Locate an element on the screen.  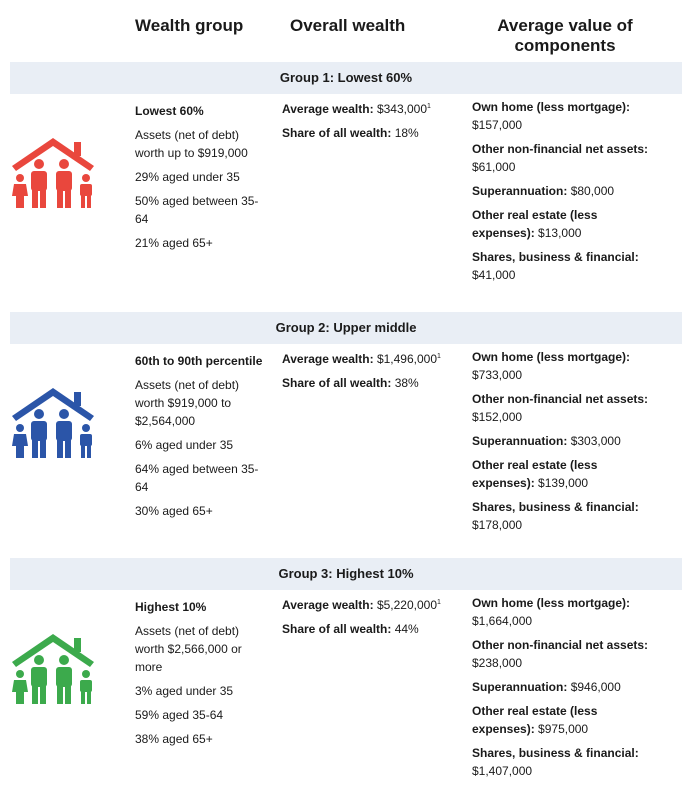
group-detail: 29% aged under 35 is located at coordinates (187, 177).